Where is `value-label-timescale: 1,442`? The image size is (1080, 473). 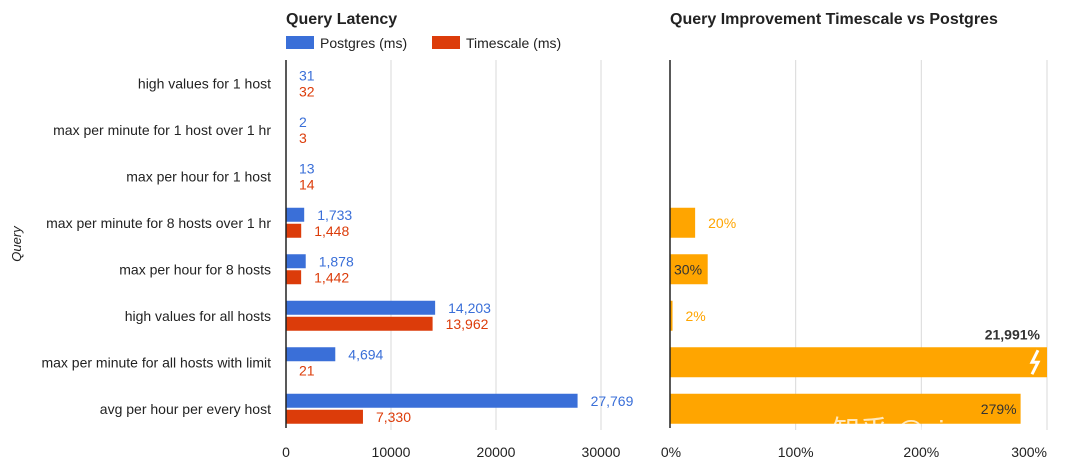 value-label-timescale: 1,442 is located at coordinates (331, 277).